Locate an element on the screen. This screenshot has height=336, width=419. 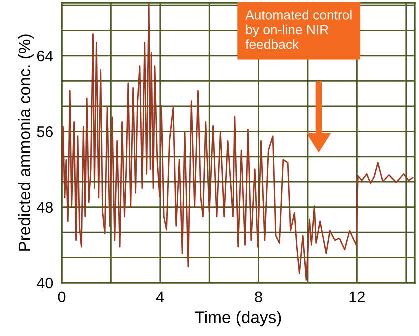
y-tick-label: 64 is located at coordinates (45, 56).